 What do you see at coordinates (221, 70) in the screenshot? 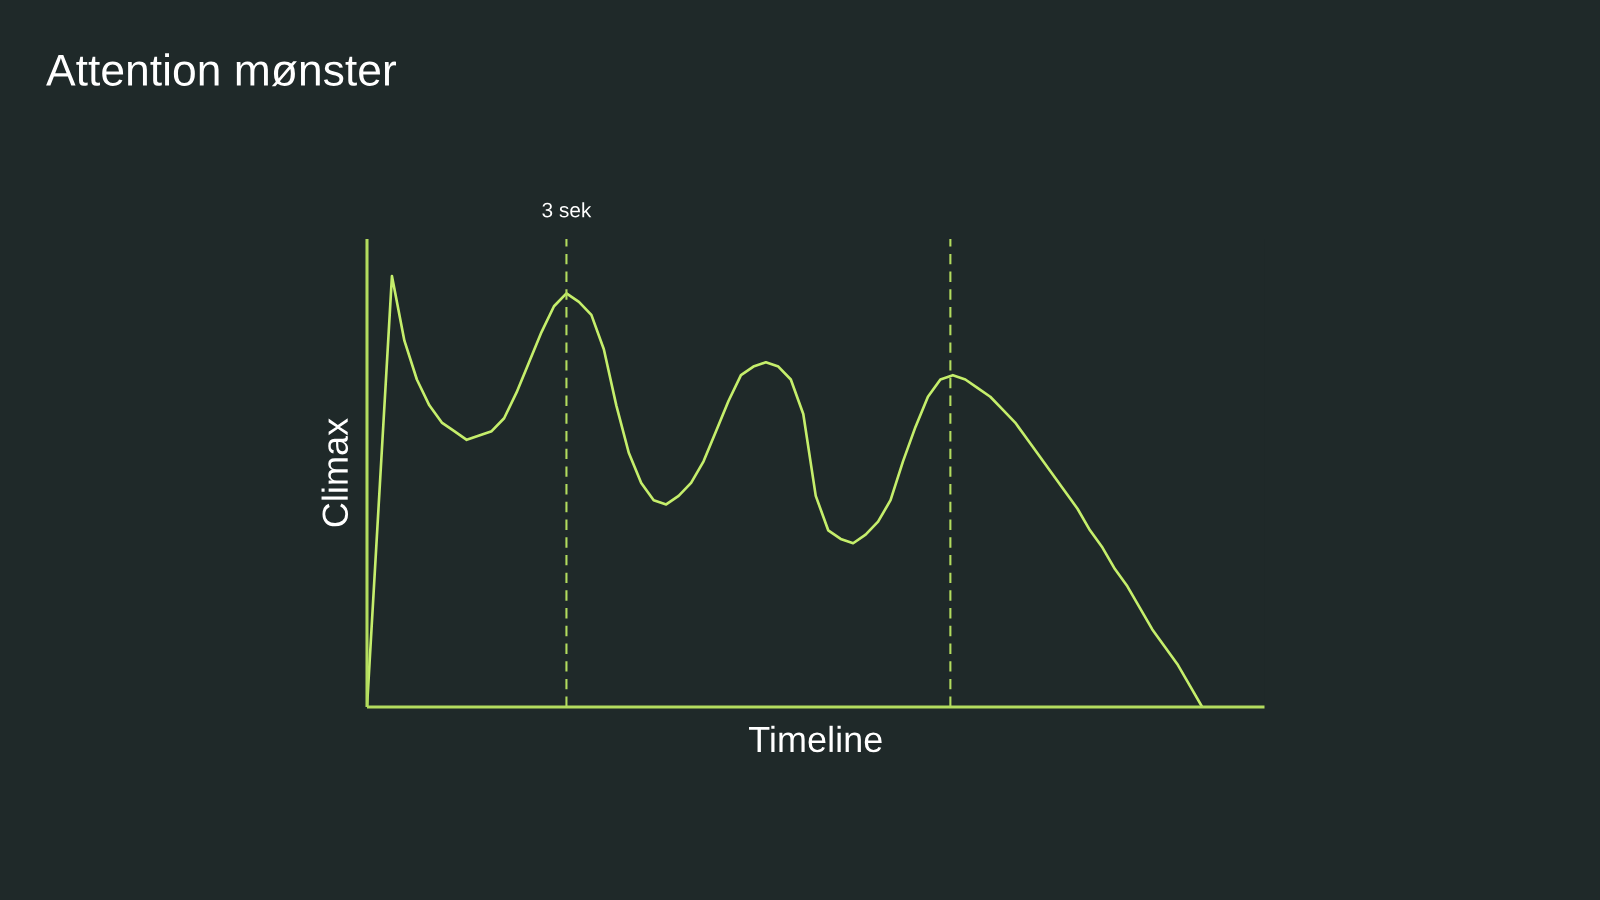
I see `chart-title: Attention mønster` at bounding box center [221, 70].